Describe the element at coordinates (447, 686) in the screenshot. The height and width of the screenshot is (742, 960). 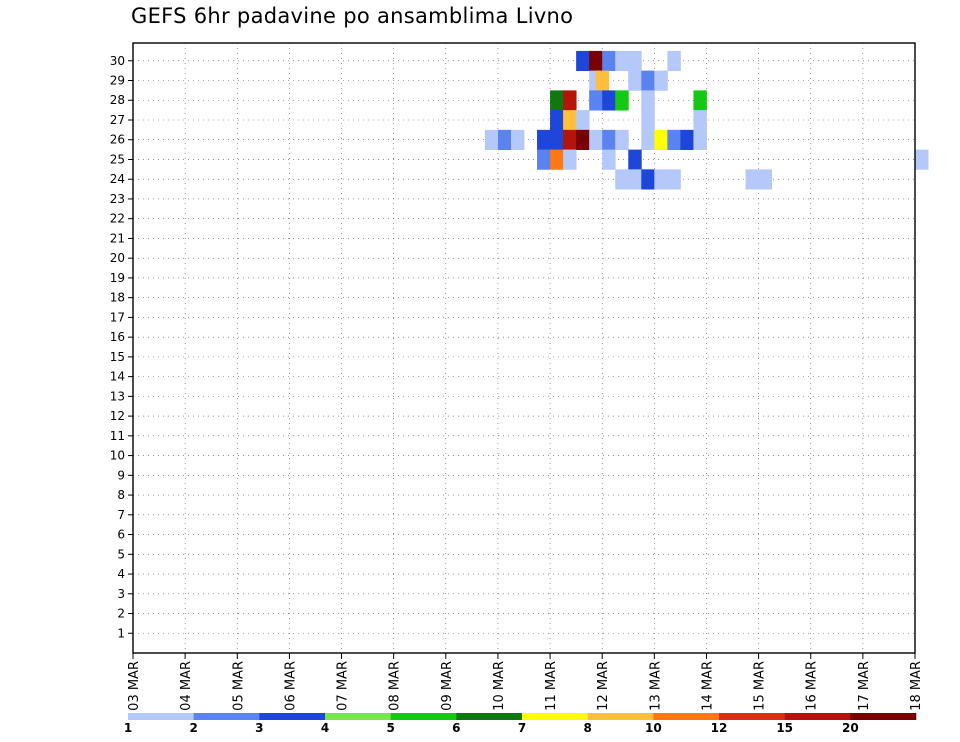
I see `x-tick-label: 09 MAR` at that location.